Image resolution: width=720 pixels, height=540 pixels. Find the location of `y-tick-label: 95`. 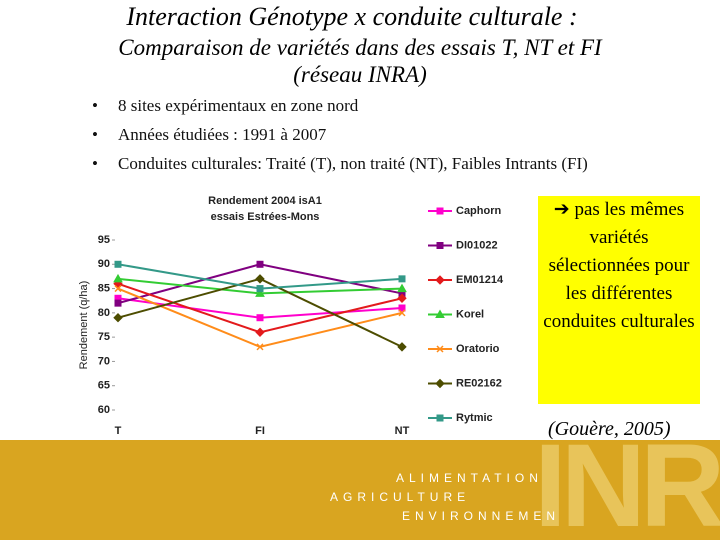

y-tick-label: 95 is located at coordinates (104, 240).